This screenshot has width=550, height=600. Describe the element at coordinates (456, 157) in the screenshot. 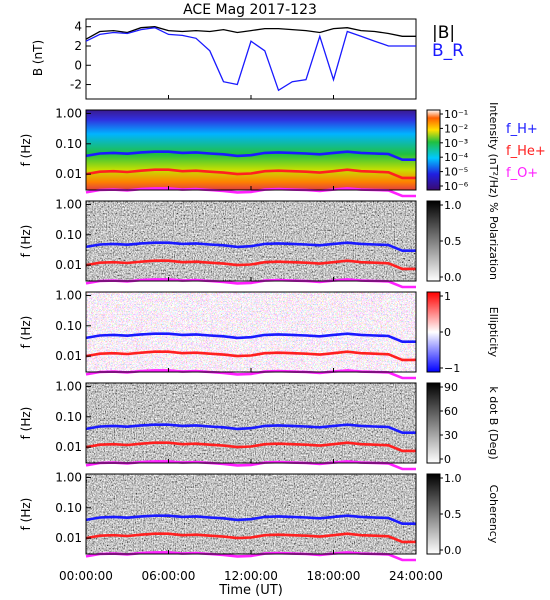

I see `colorbar-tick-label: 10⁻⁴` at that location.